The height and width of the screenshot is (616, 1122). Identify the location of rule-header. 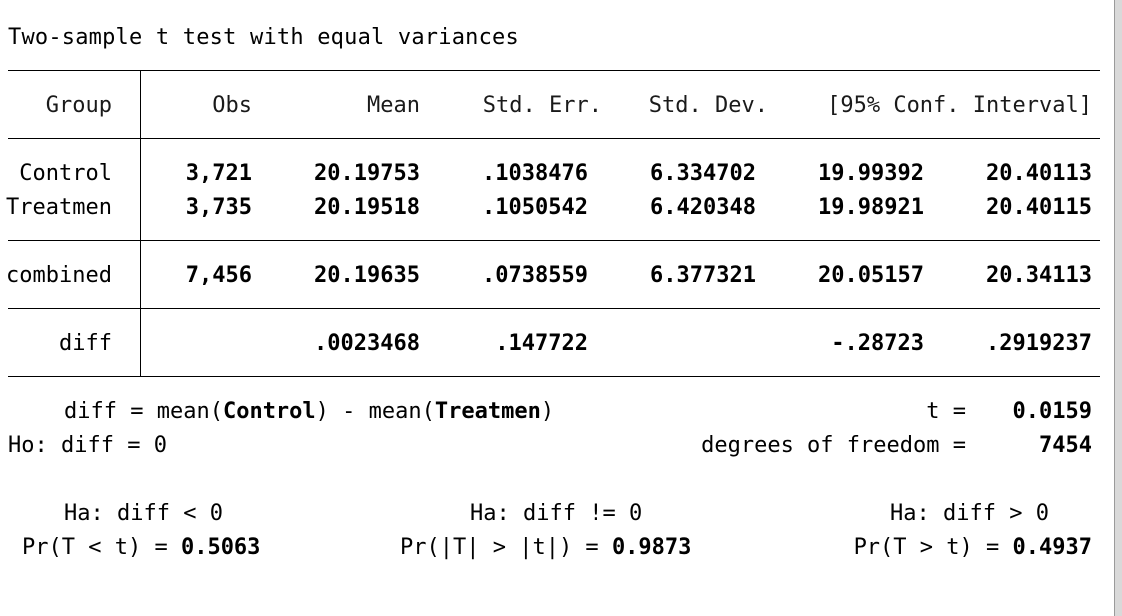
(554, 138).